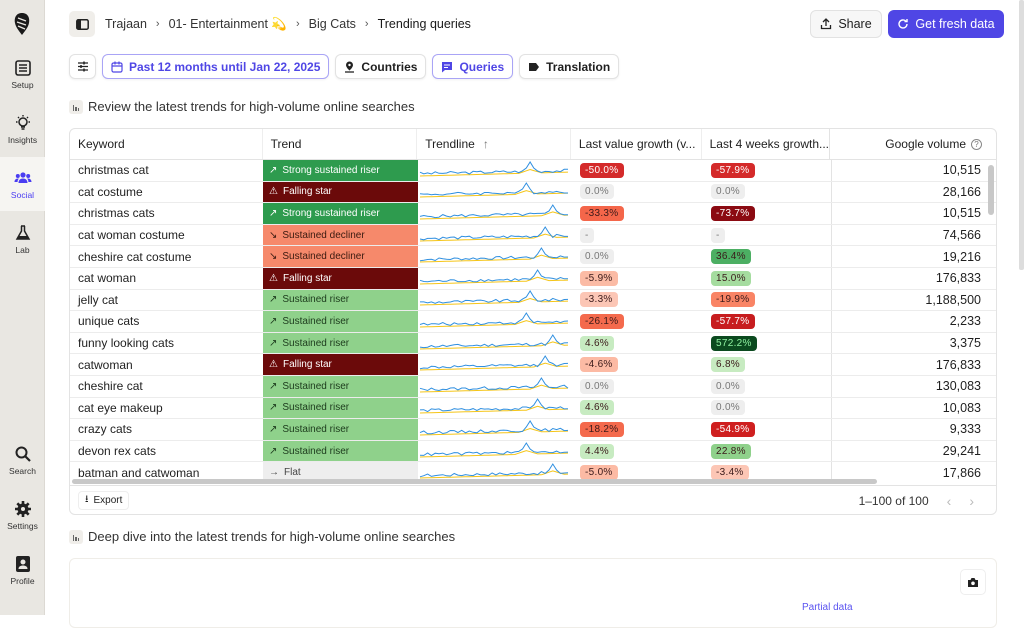  I want to click on chevron-right-icon: ›, so click(298, 24).